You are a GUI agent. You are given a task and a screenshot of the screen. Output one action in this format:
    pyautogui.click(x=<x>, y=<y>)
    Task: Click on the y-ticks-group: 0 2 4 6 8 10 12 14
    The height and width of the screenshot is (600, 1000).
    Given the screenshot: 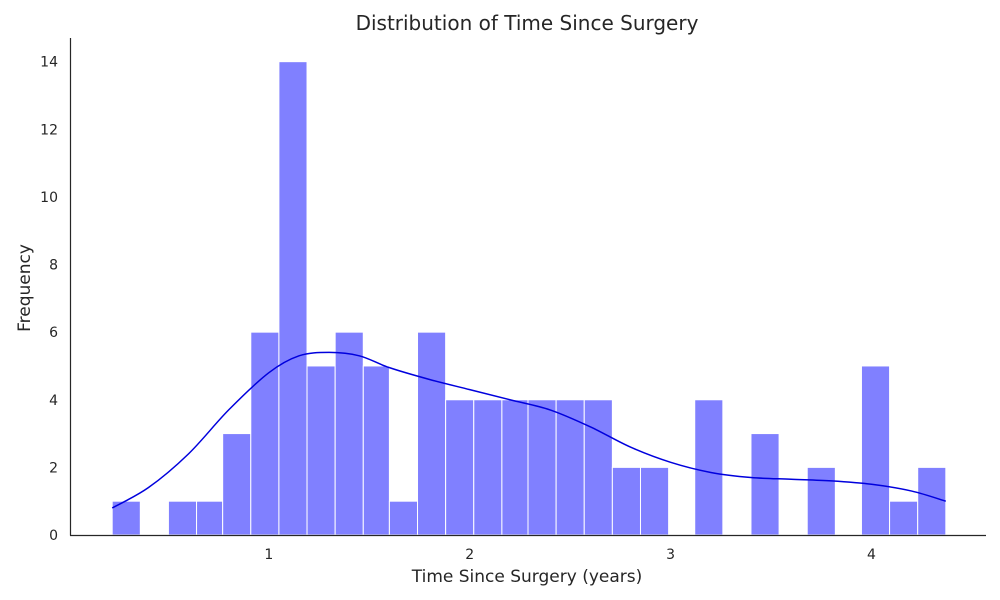 What is the action you would take?
    pyautogui.click(x=49, y=299)
    